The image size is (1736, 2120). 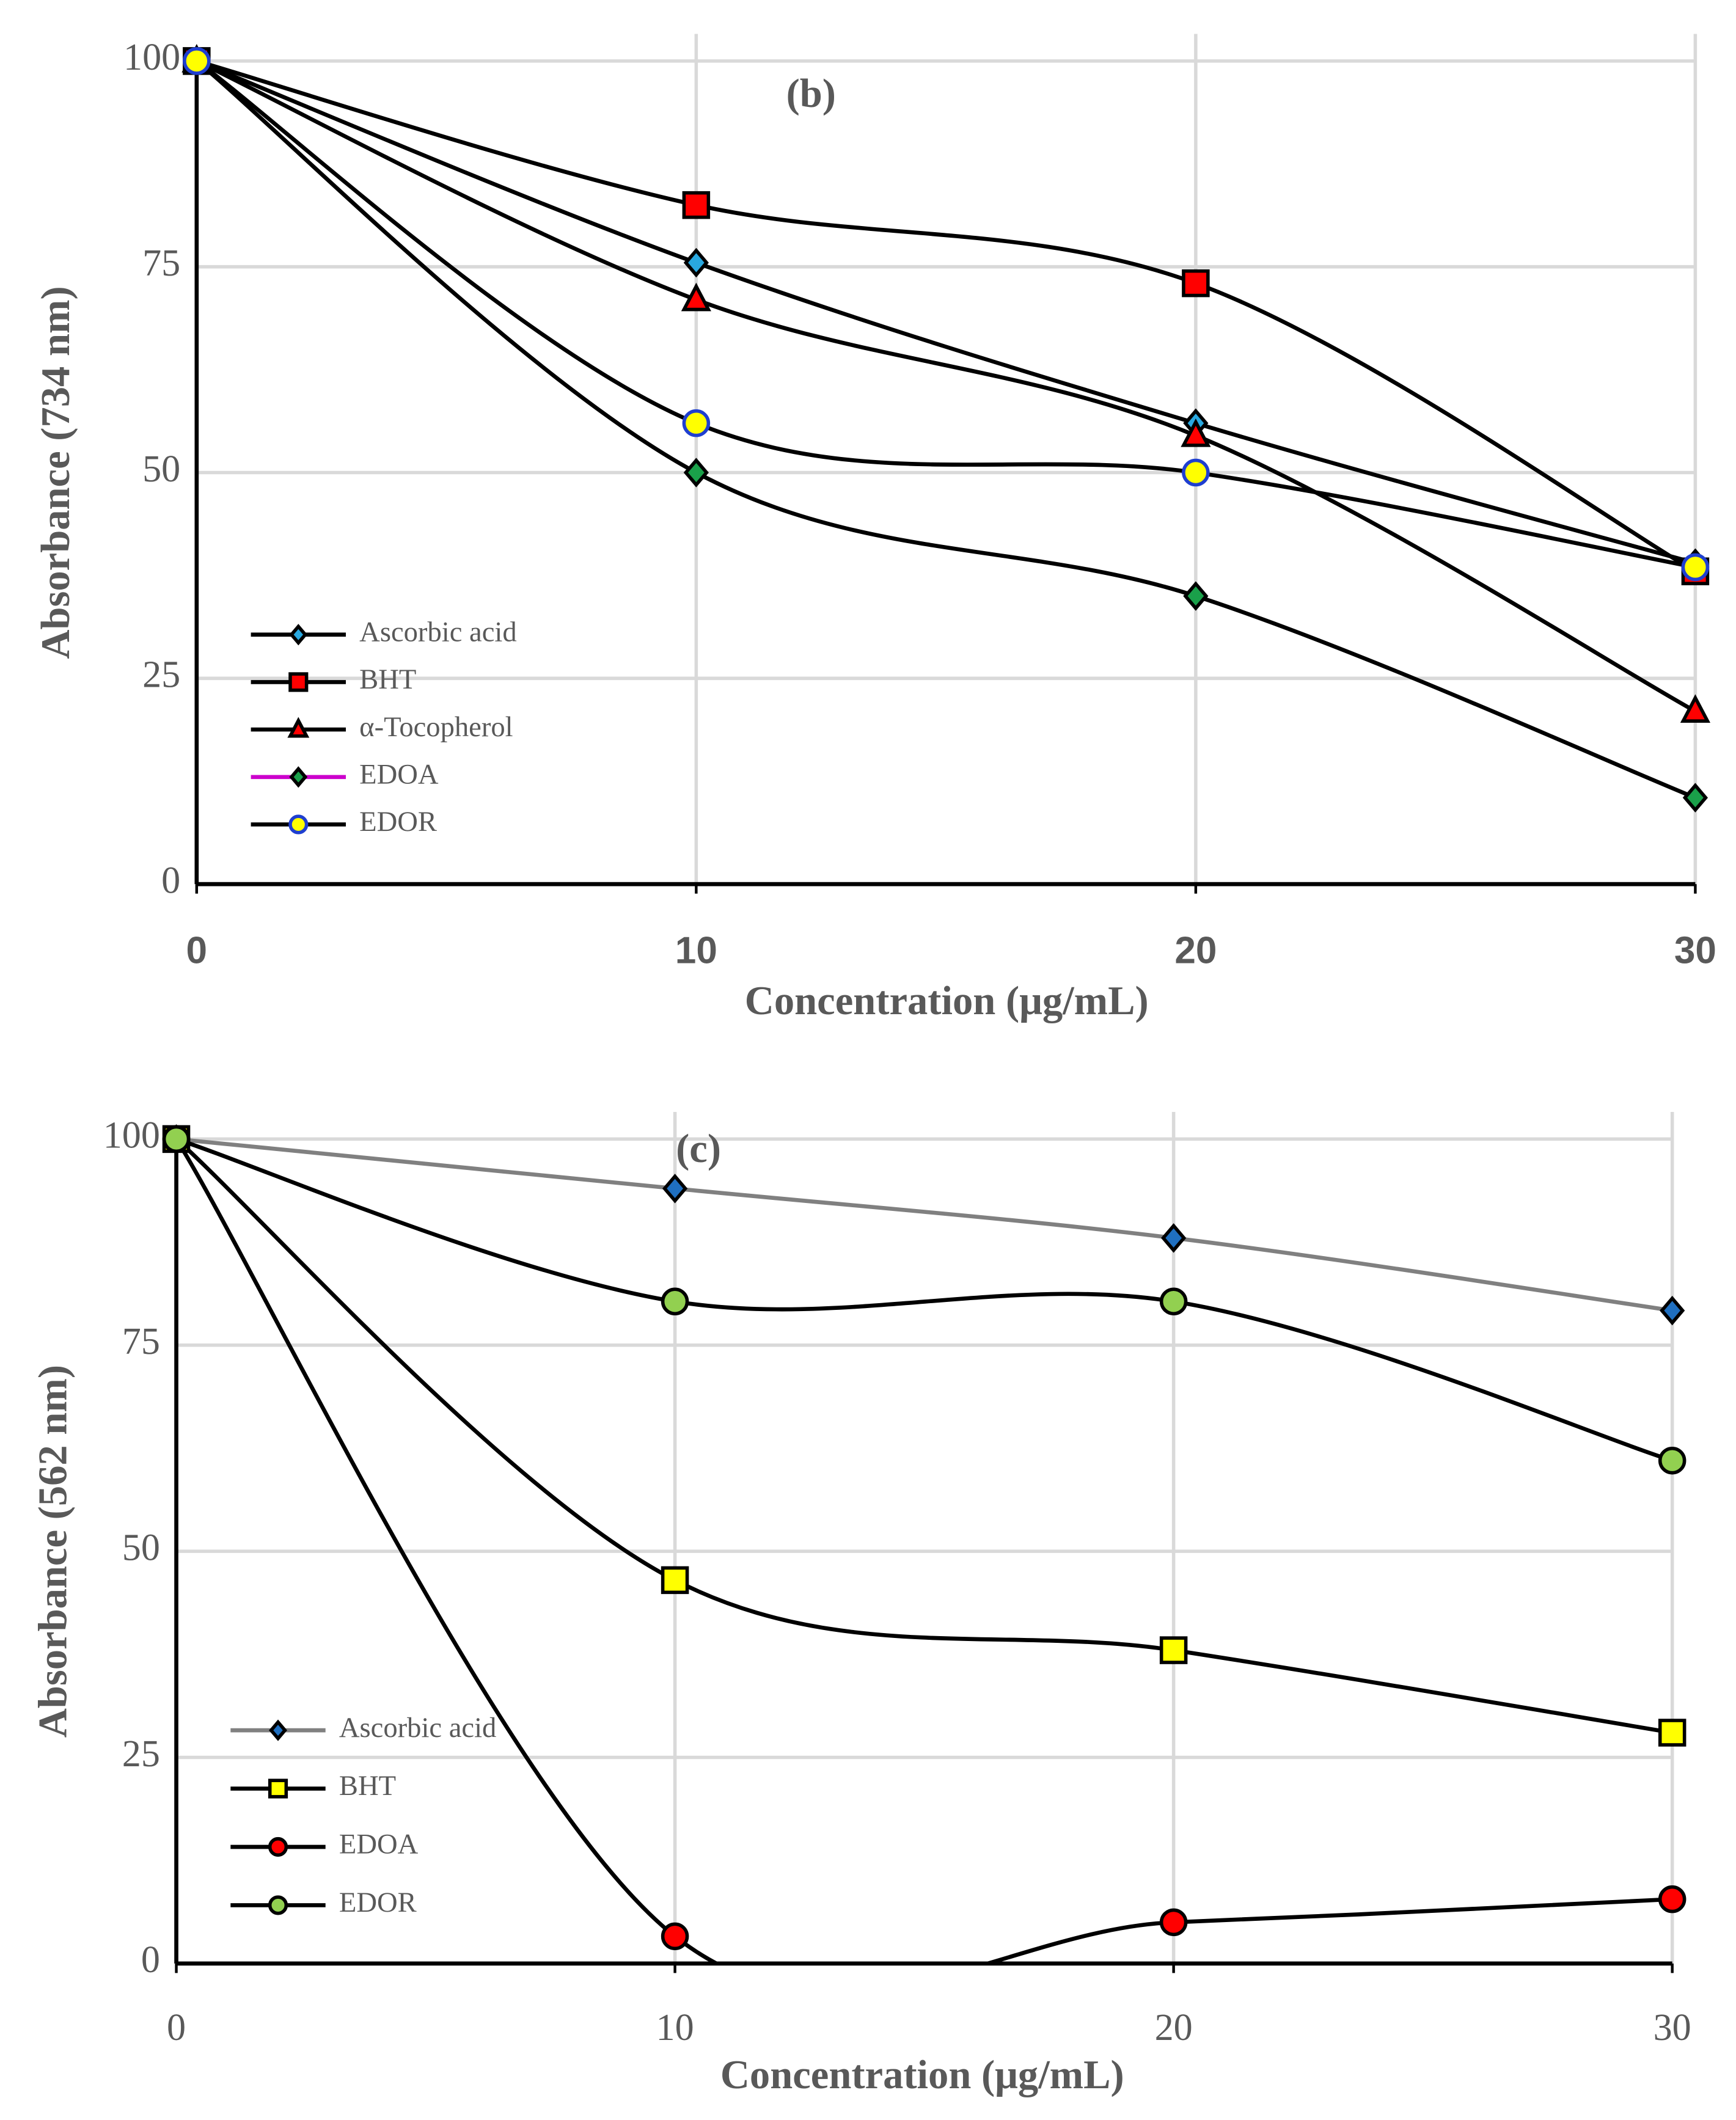 I want to click on y-axis-title: Absorbance (562 nm), so click(x=53, y=1551).